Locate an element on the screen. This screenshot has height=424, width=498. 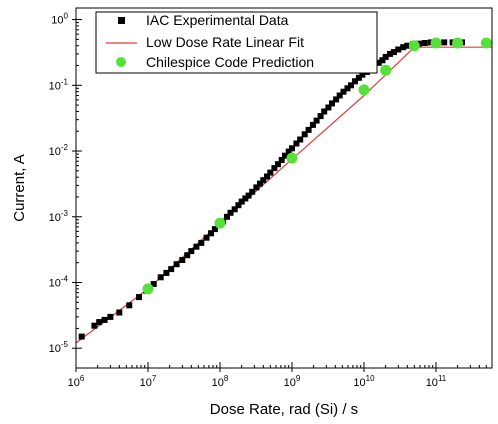
y-tick-exponent: -3 is located at coordinates (65, 213).